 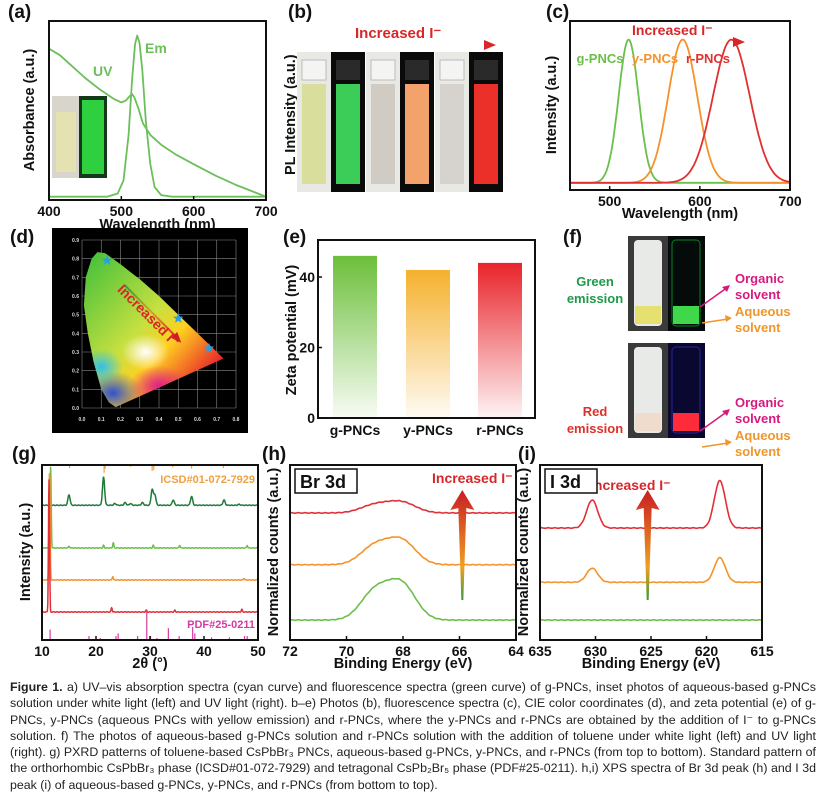 What do you see at coordinates (307, 348) in the screenshot?
I see `y-tick-label: 20` at bounding box center [307, 348].